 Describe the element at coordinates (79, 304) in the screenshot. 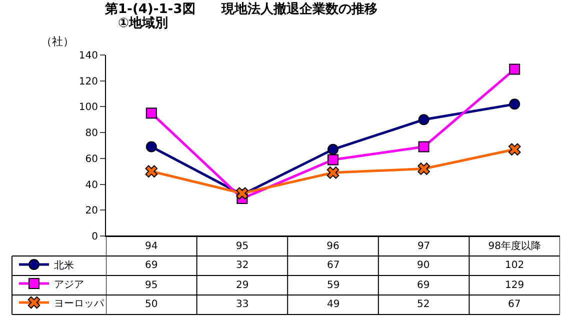

I see `legend-label: ヨーロッパ` at that location.